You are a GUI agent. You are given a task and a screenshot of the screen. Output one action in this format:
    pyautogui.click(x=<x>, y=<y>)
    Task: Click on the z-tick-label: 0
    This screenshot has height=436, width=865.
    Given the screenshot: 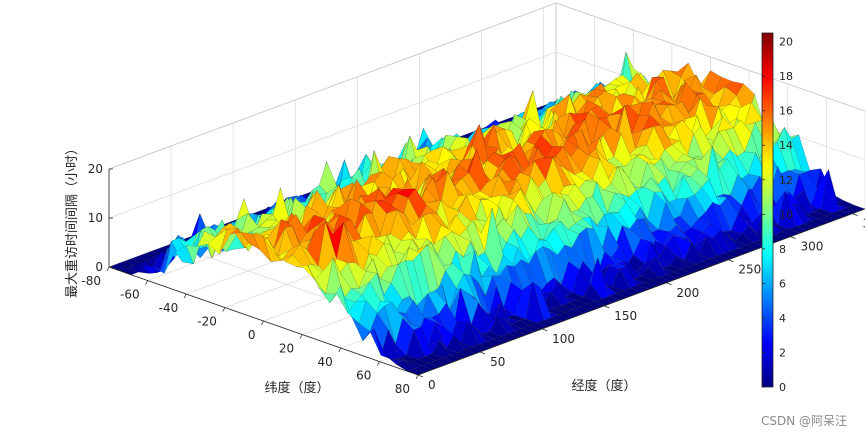 What is the action you would take?
    pyautogui.click(x=99, y=267)
    